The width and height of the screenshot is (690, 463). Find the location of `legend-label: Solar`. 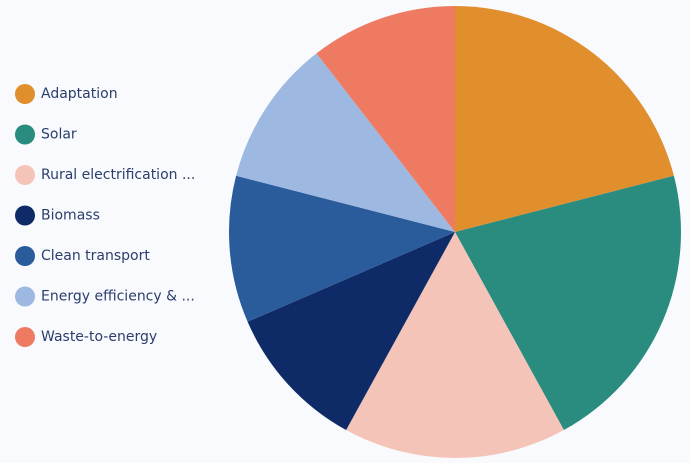

legend-label: Solar is located at coordinates (59, 135).